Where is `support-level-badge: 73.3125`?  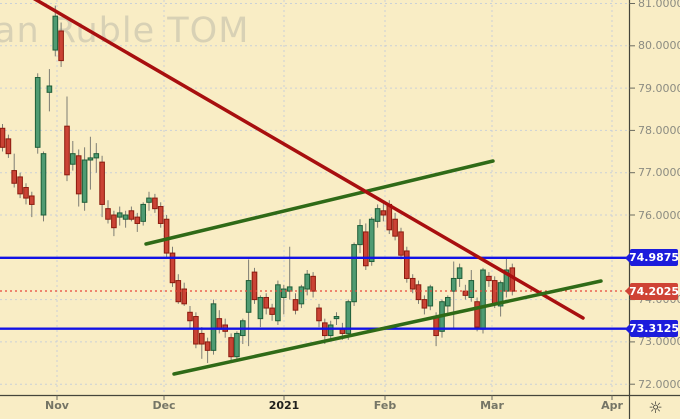 support-level-badge: 73.3125 is located at coordinates (652, 329).